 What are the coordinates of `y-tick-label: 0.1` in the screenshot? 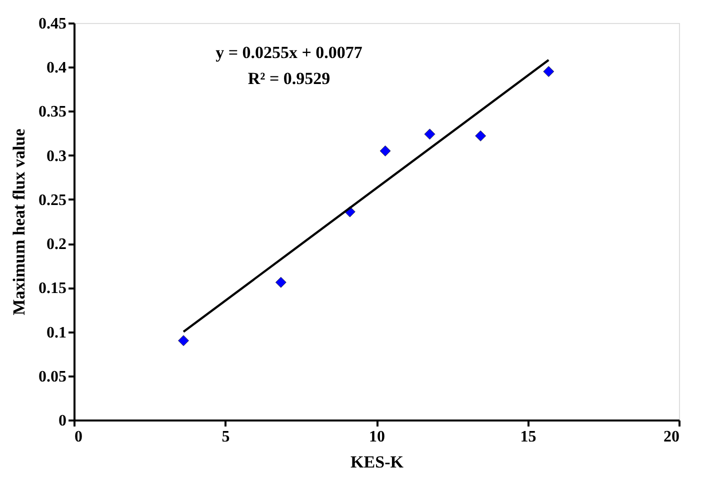 It's located at (56, 333).